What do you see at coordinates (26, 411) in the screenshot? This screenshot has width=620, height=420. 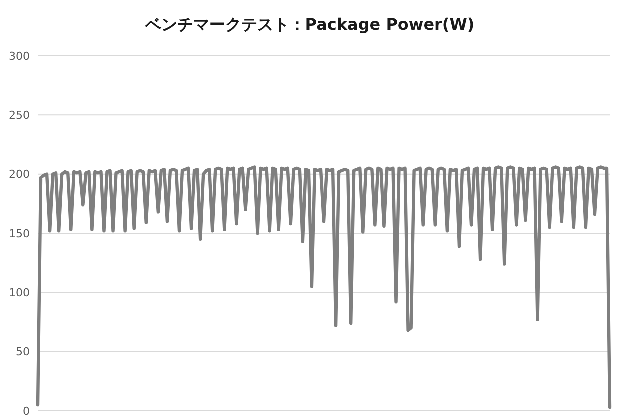 I see `y-tick-label: 0` at bounding box center [26, 411].